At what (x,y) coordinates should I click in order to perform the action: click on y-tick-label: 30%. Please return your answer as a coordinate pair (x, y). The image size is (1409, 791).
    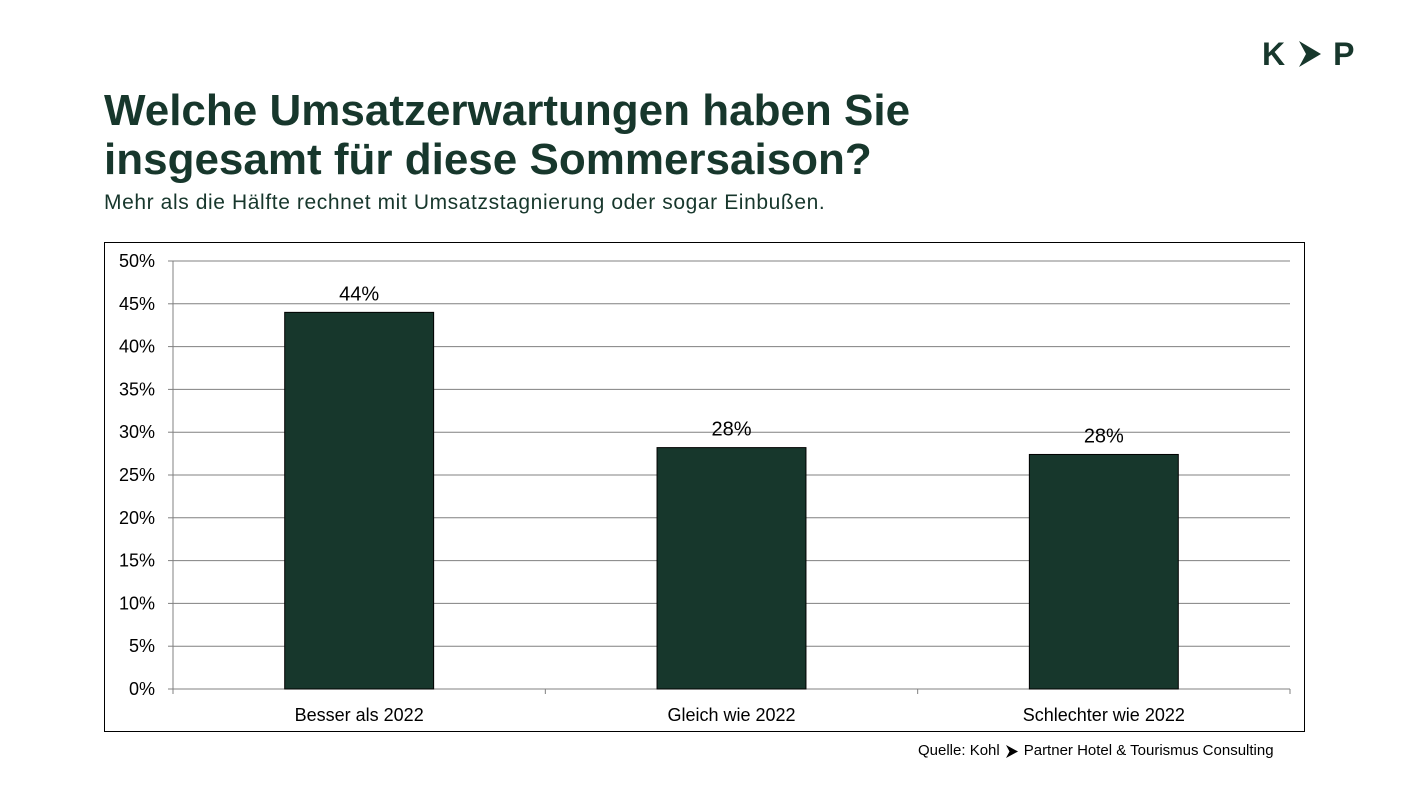
    Looking at the image, I should click on (137, 432).